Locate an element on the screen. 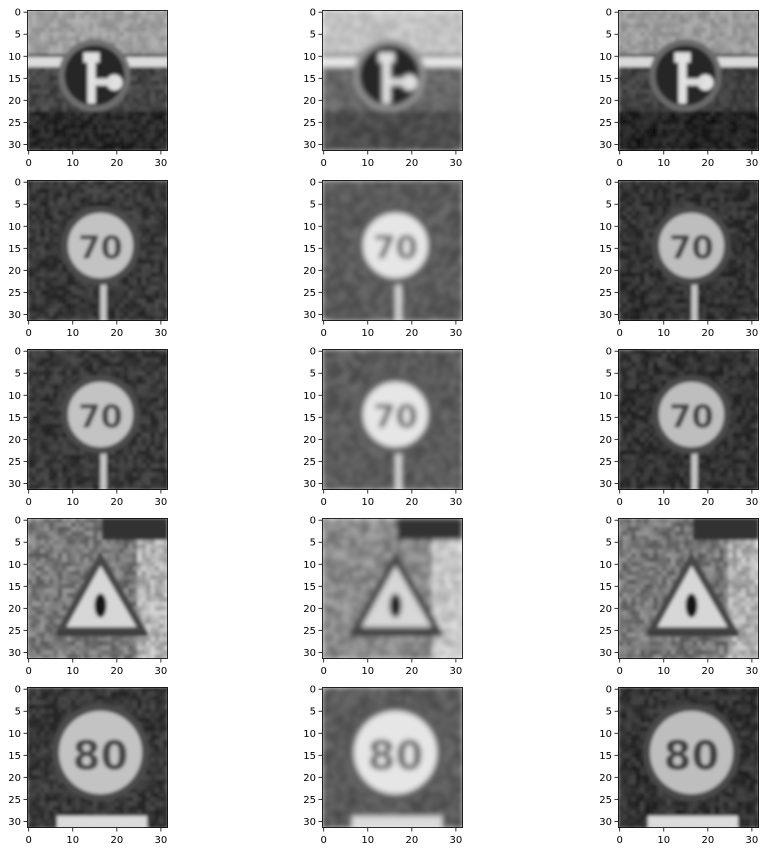 This screenshot has height=850, width=769. image-panel-r2-c1: 70 0 5 10 15 20 25 30 0 10 20 30 is located at coordinates (383, 427).